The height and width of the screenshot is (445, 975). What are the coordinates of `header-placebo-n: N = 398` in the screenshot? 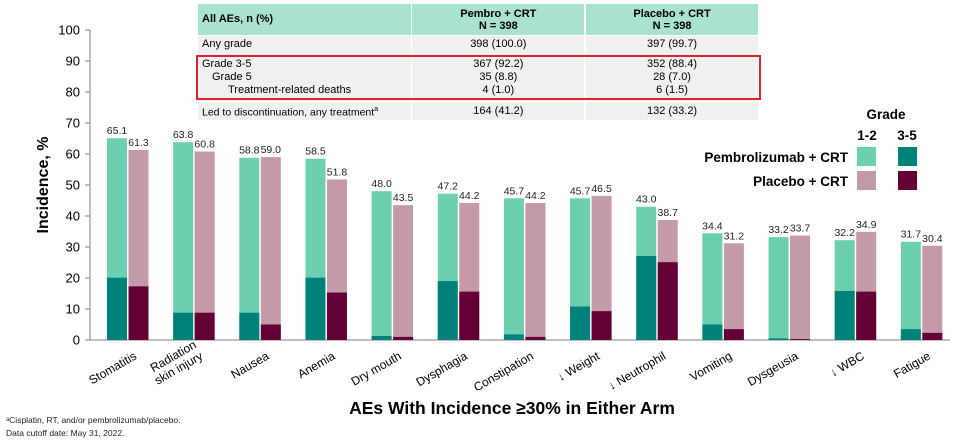 It's located at (672, 25).